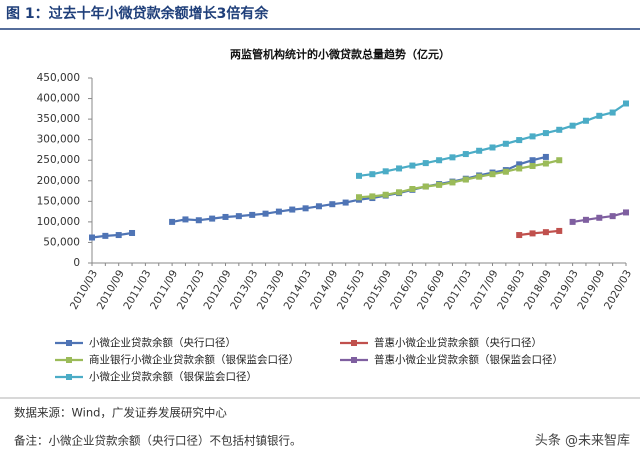  What do you see at coordinates (76, 263) in the screenshot?
I see `y-tick-label: 0` at bounding box center [76, 263].